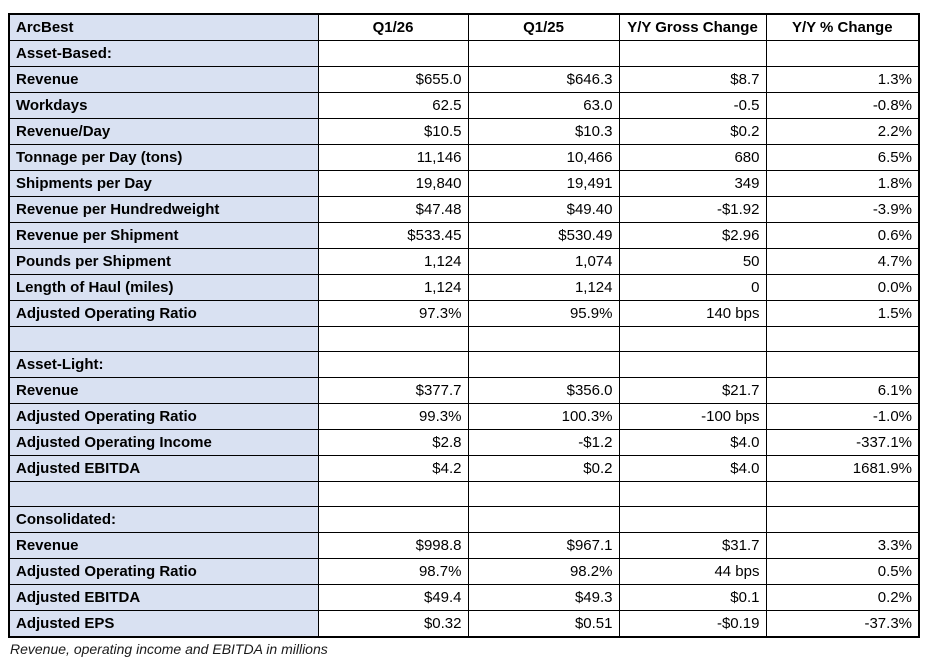 The image size is (927, 662). What do you see at coordinates (393, 183) in the screenshot?
I see `value-cell: 19,840` at bounding box center [393, 183].